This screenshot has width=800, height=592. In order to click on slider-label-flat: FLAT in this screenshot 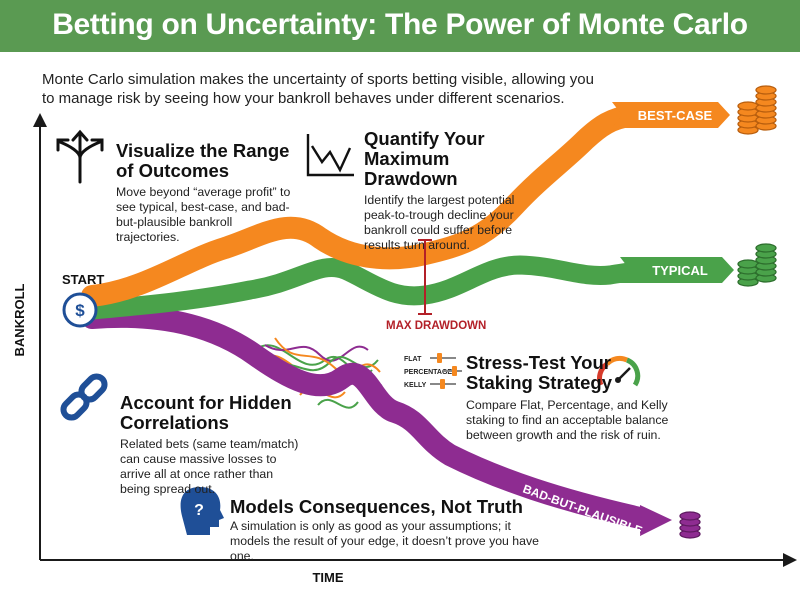, I will do `click(413, 359)`.